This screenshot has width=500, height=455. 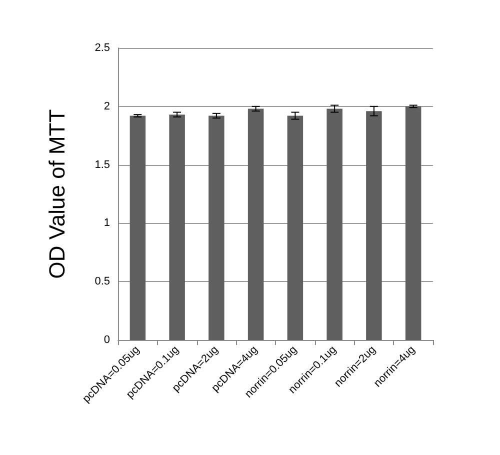 What do you see at coordinates (102, 48) in the screenshot?
I see `y-tick-label: 2.5` at bounding box center [102, 48].